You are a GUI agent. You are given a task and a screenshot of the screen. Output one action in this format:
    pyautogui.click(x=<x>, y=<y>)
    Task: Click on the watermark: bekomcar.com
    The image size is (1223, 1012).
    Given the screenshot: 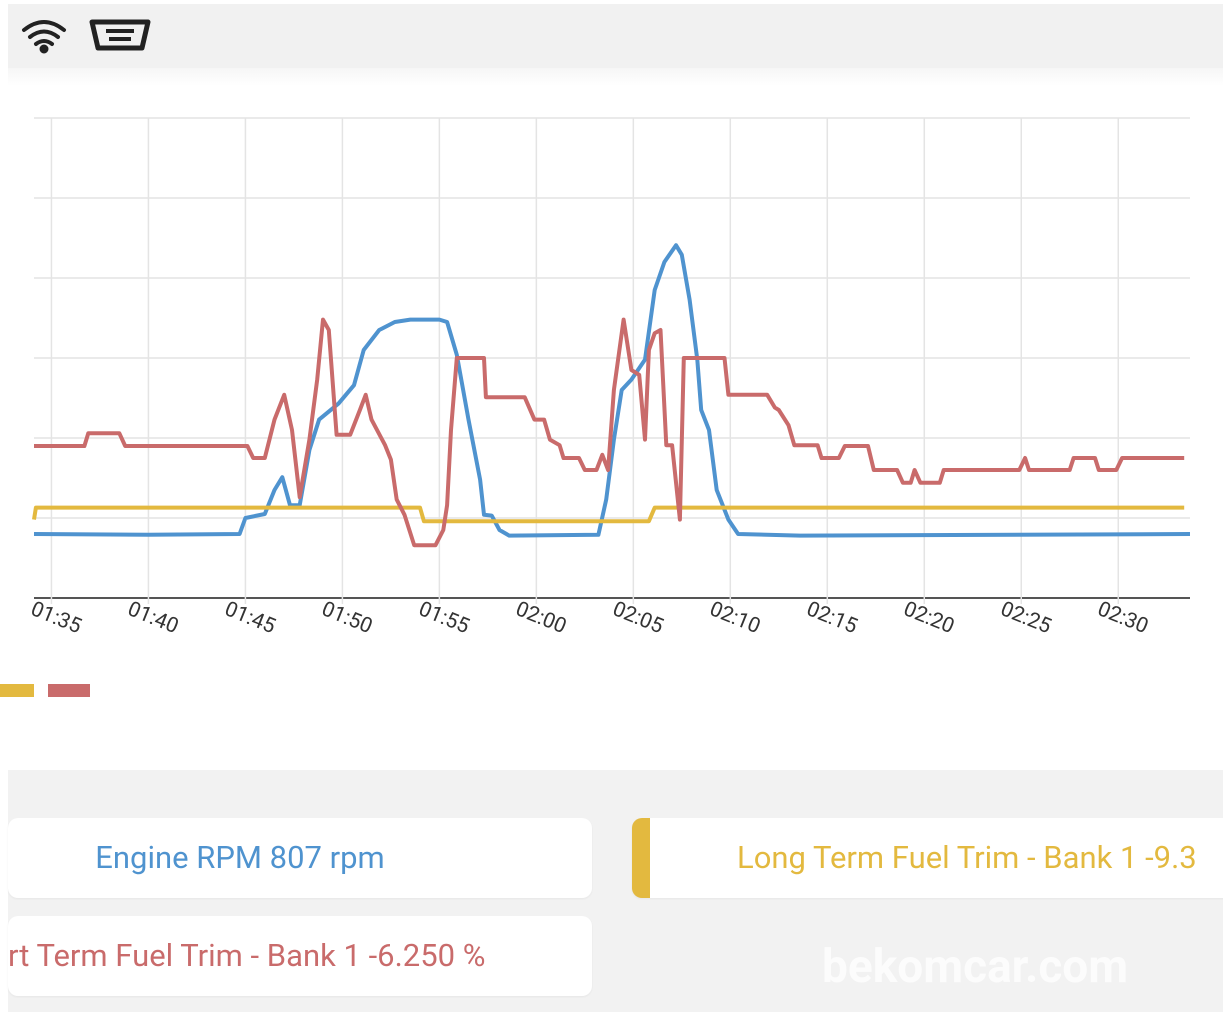 What is the action you would take?
    pyautogui.click(x=975, y=967)
    